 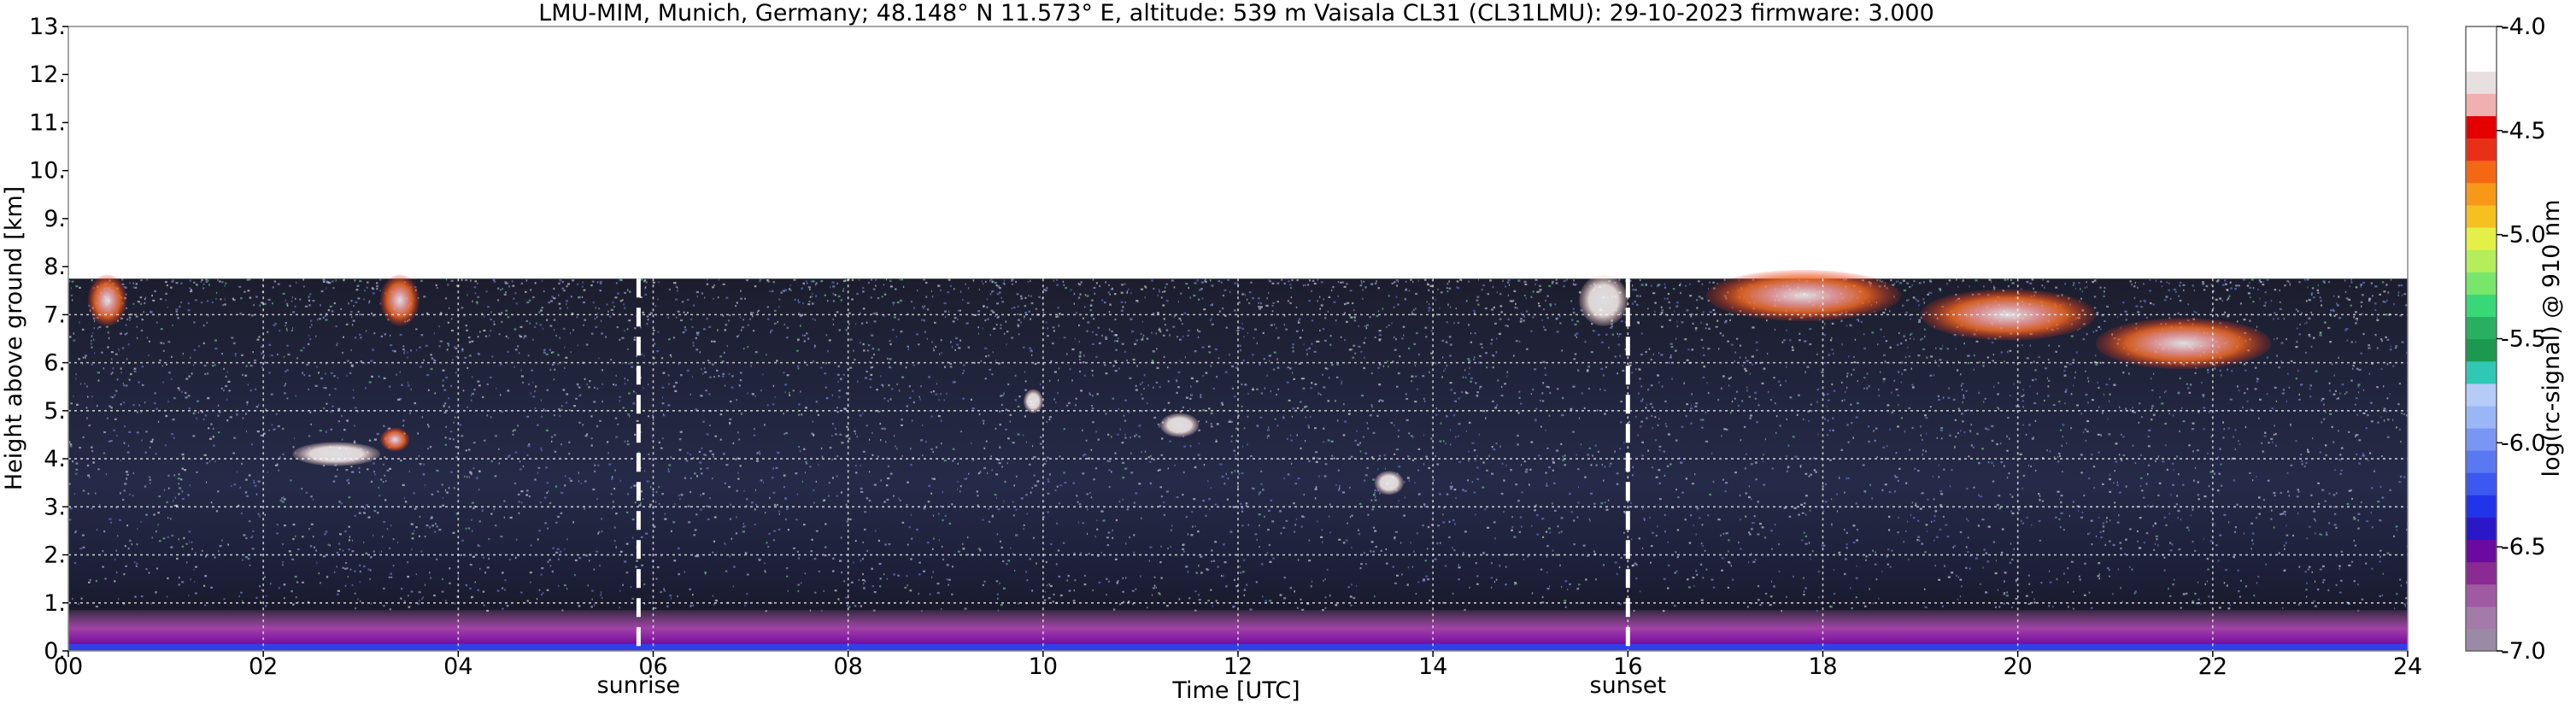 What do you see at coordinates (2551, 339) in the screenshot?
I see `colorbar-label: log(rc-signal) @ 910 nm` at bounding box center [2551, 339].